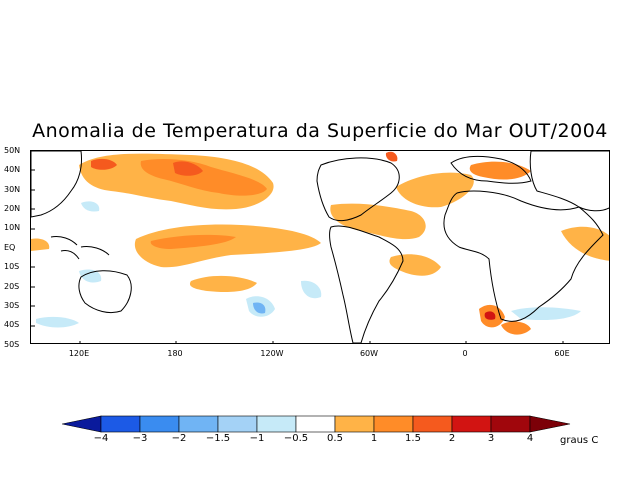 The width and height of the screenshot is (640, 494). What do you see at coordinates (391, 156) in the screenshot?
I see `anomaly-north-atlantic-core` at bounding box center [391, 156].